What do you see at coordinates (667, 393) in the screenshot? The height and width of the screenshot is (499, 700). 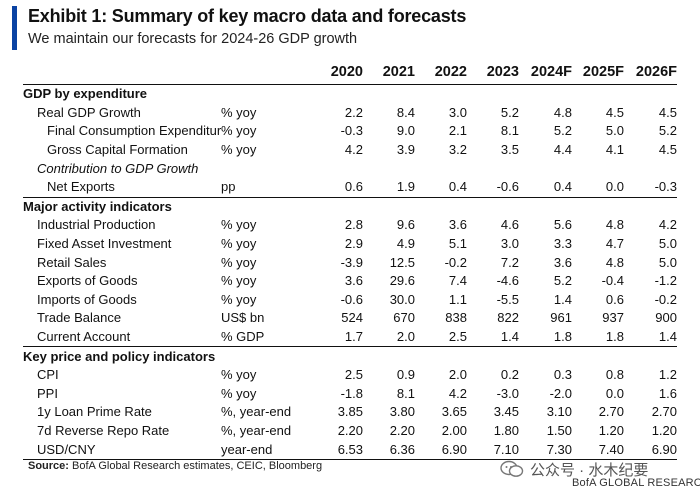 I see `data-cell: 1.6` at bounding box center [667, 393].